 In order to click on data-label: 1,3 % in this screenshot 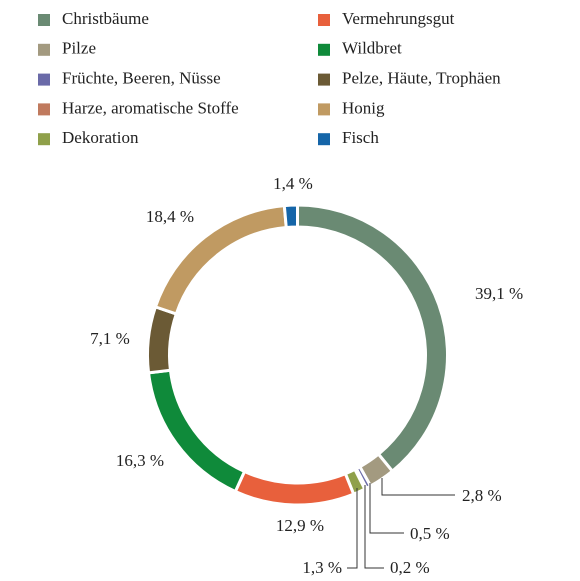, I will do `click(322, 567)`.